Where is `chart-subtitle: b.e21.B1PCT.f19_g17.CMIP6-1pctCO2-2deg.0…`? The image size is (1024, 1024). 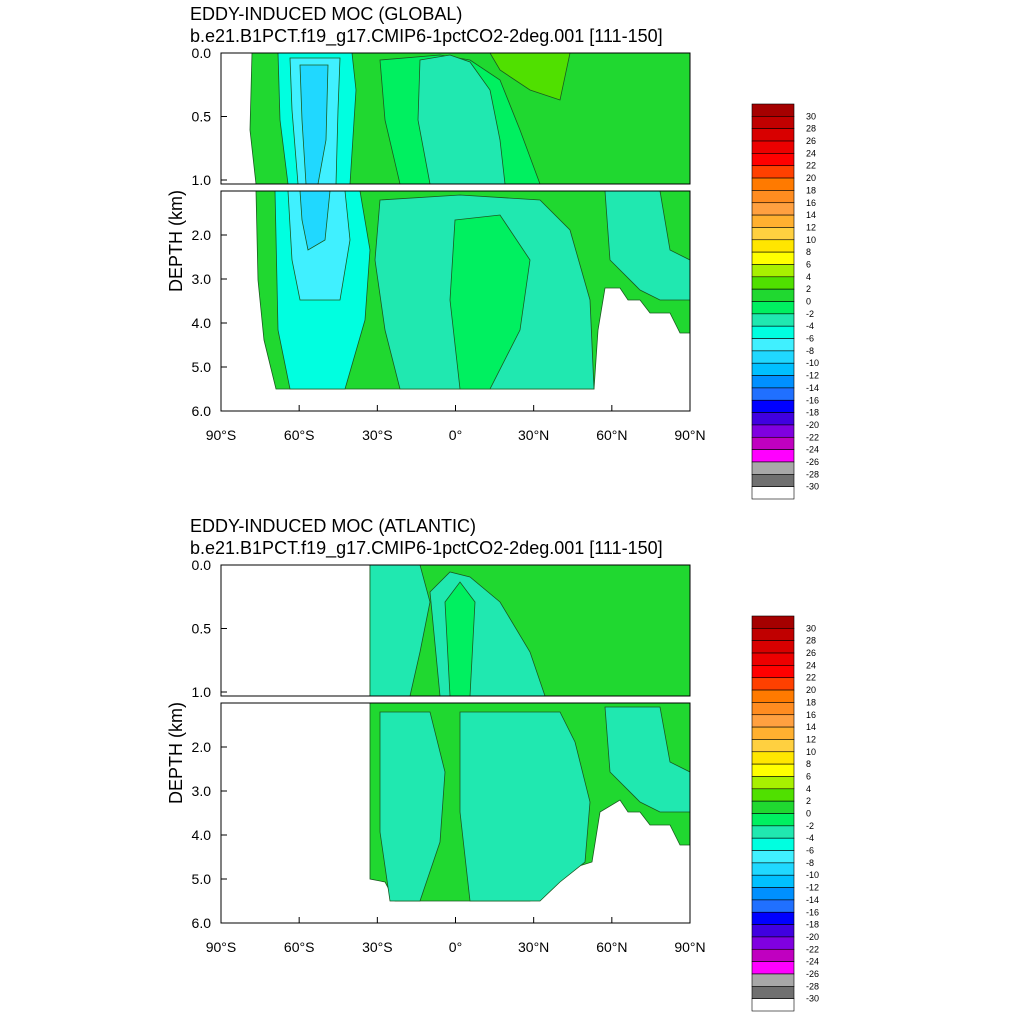
chart-subtitle: b.e21.B1PCT.f19_g17.CMIP6-1pctCO2-2deg.0… is located at coordinates (426, 36).